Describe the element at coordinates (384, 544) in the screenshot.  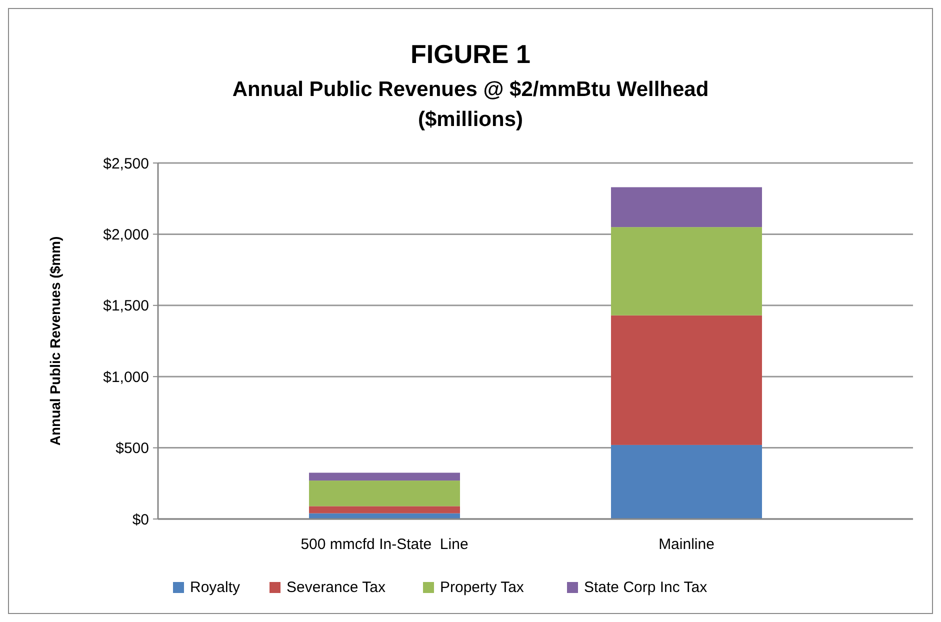
I see `x-tick-label: 500 mmcfd In-State Line` at that location.